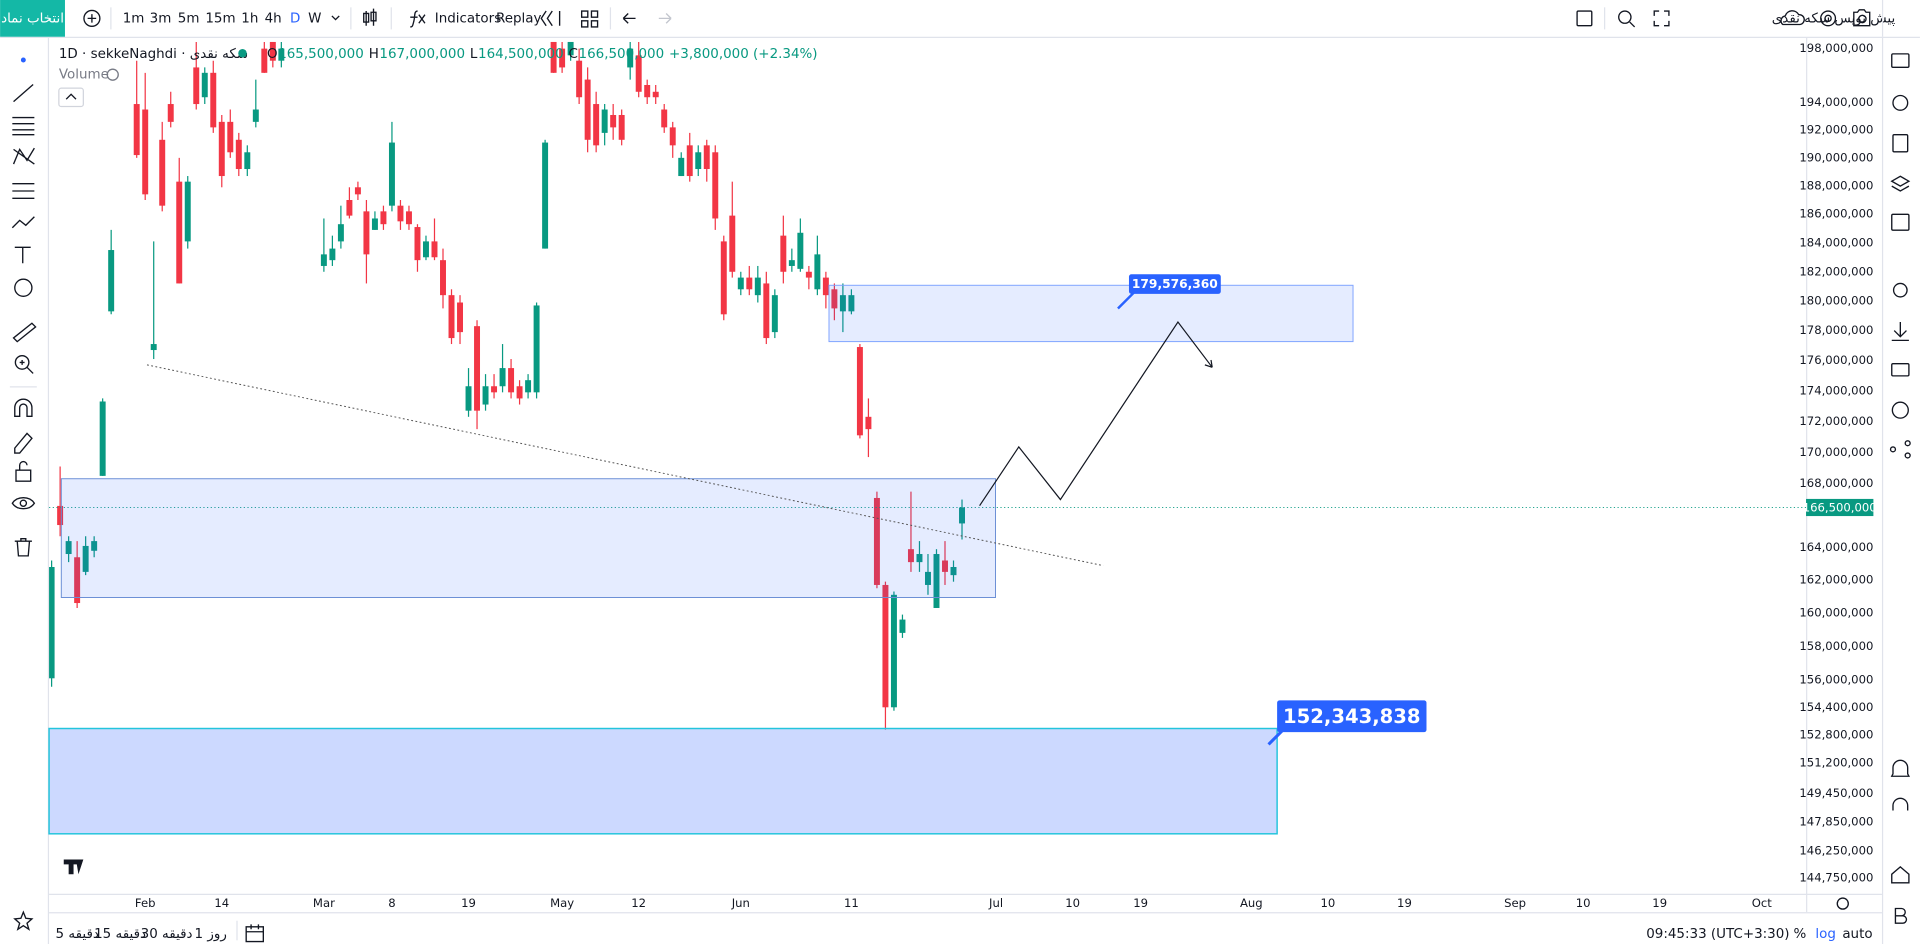 This screenshot has height=944, width=1920. I want to click on layouts-icon, so click(589, 19).